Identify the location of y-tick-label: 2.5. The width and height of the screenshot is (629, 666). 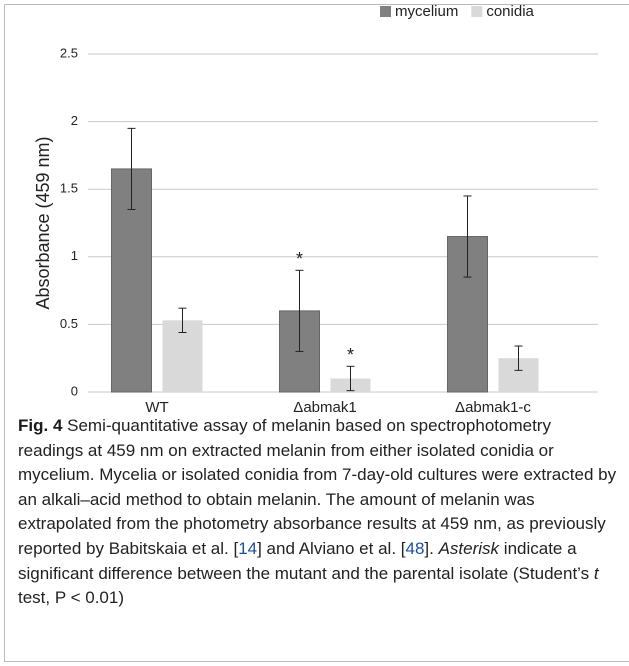
(69, 52).